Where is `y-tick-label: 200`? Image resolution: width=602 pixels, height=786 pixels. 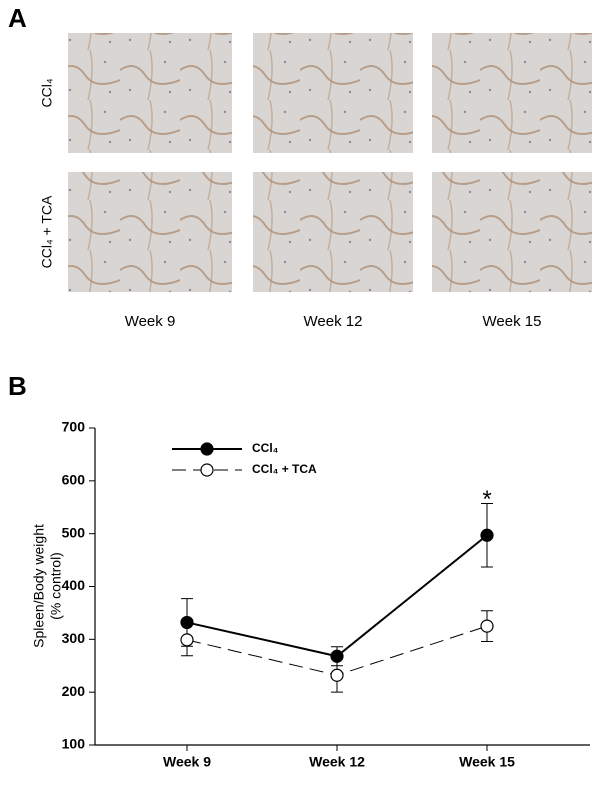 y-tick-label: 200 is located at coordinates (74, 691).